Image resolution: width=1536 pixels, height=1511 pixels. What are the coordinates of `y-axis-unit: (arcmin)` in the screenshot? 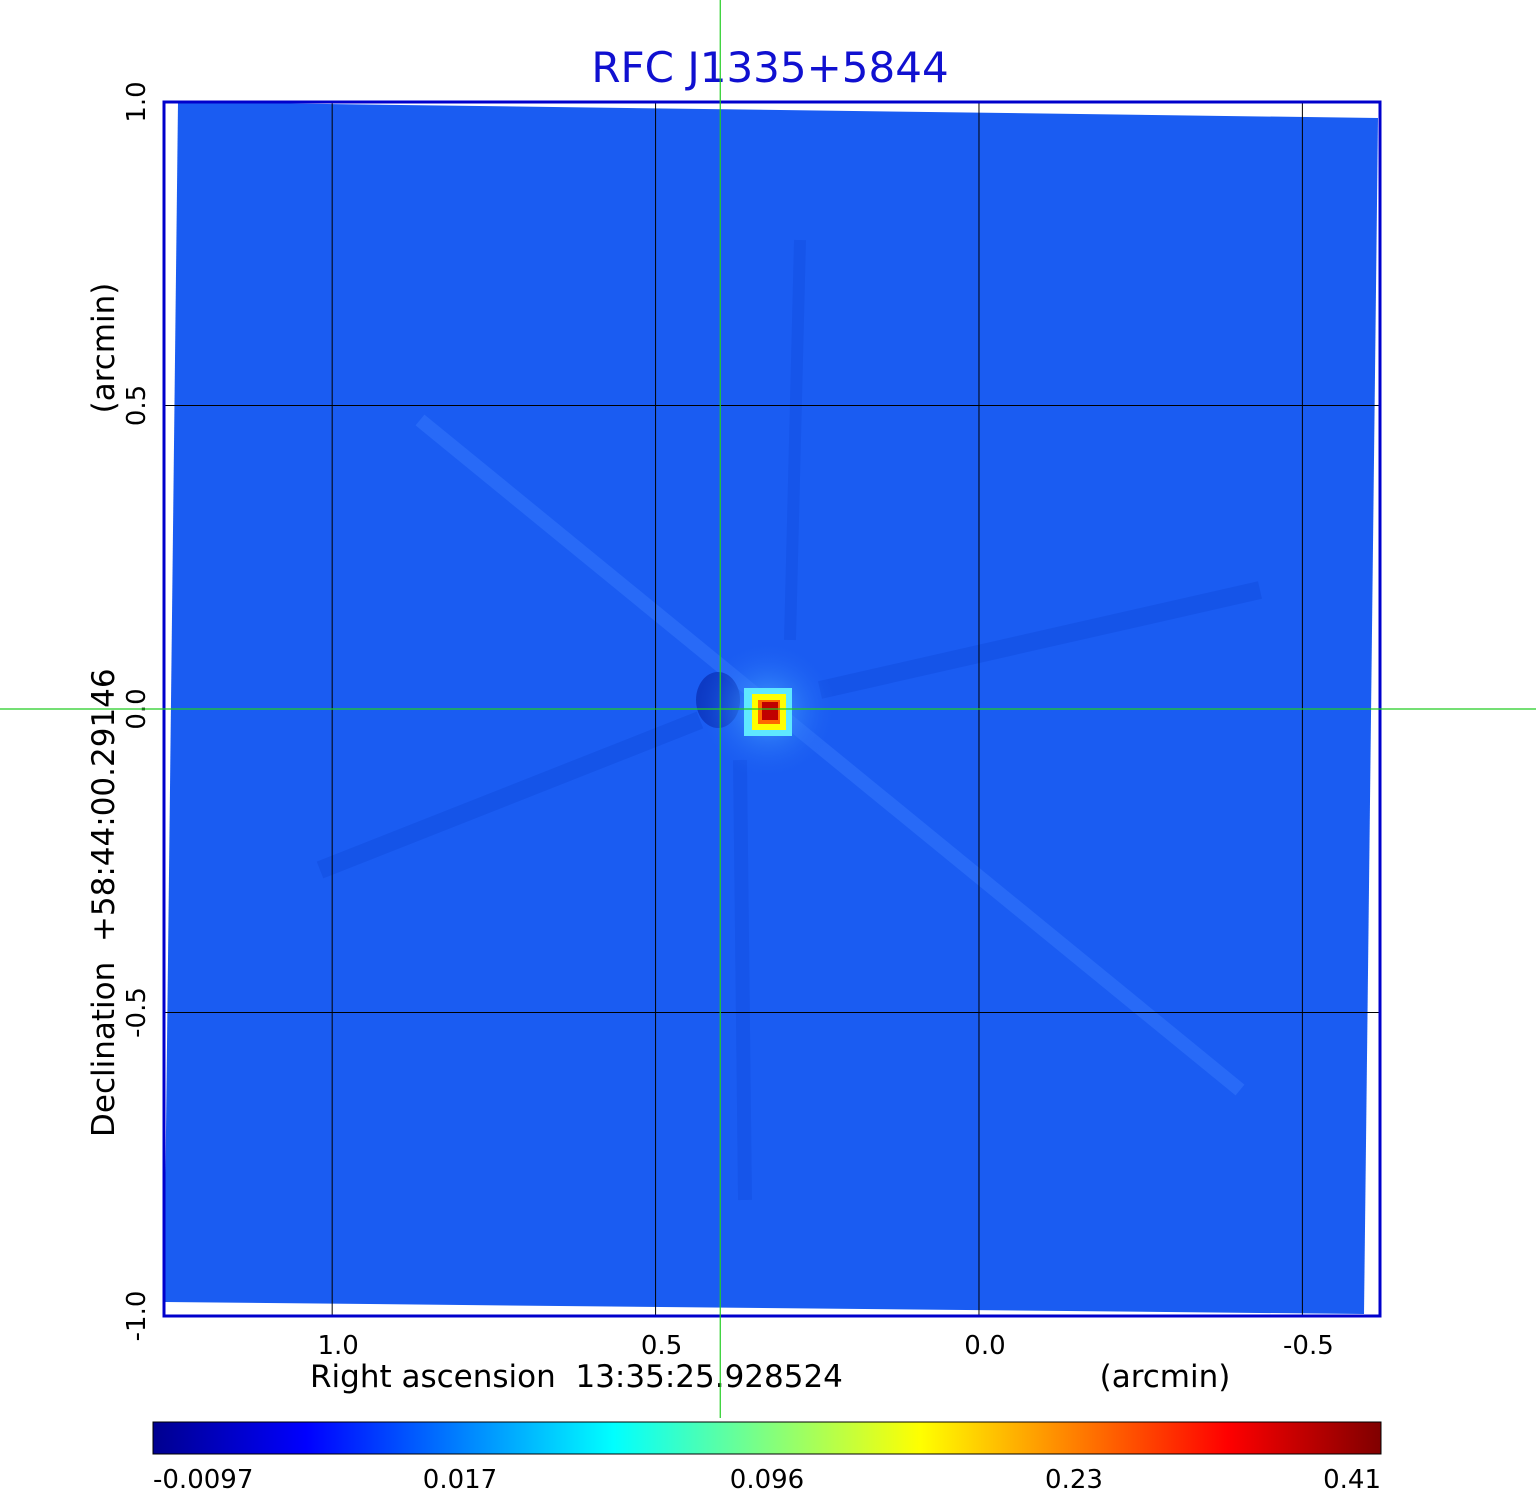 It's located at (104, 348).